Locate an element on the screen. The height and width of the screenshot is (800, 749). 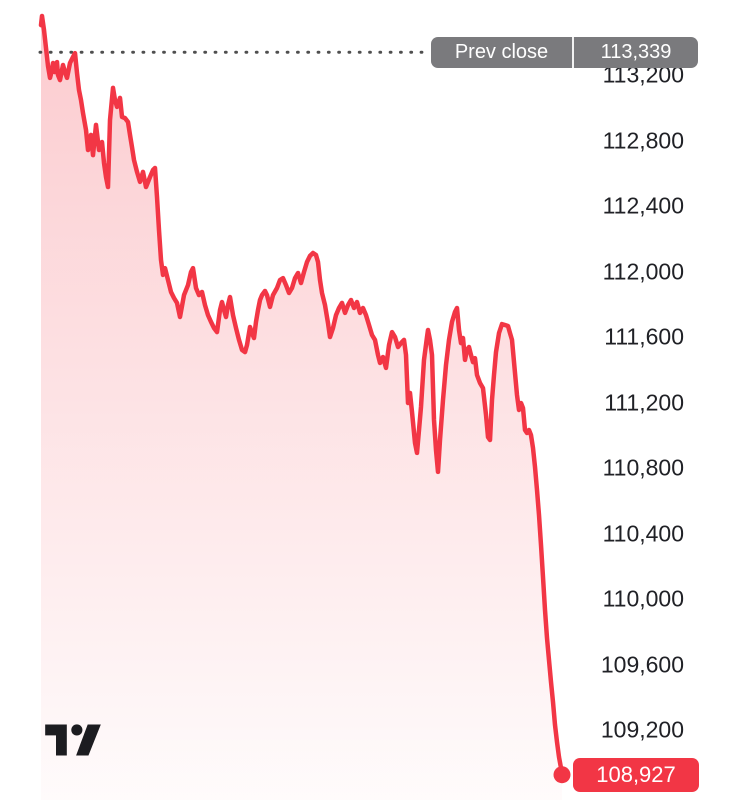
y-axis-label: 109,200 is located at coordinates (642, 729).